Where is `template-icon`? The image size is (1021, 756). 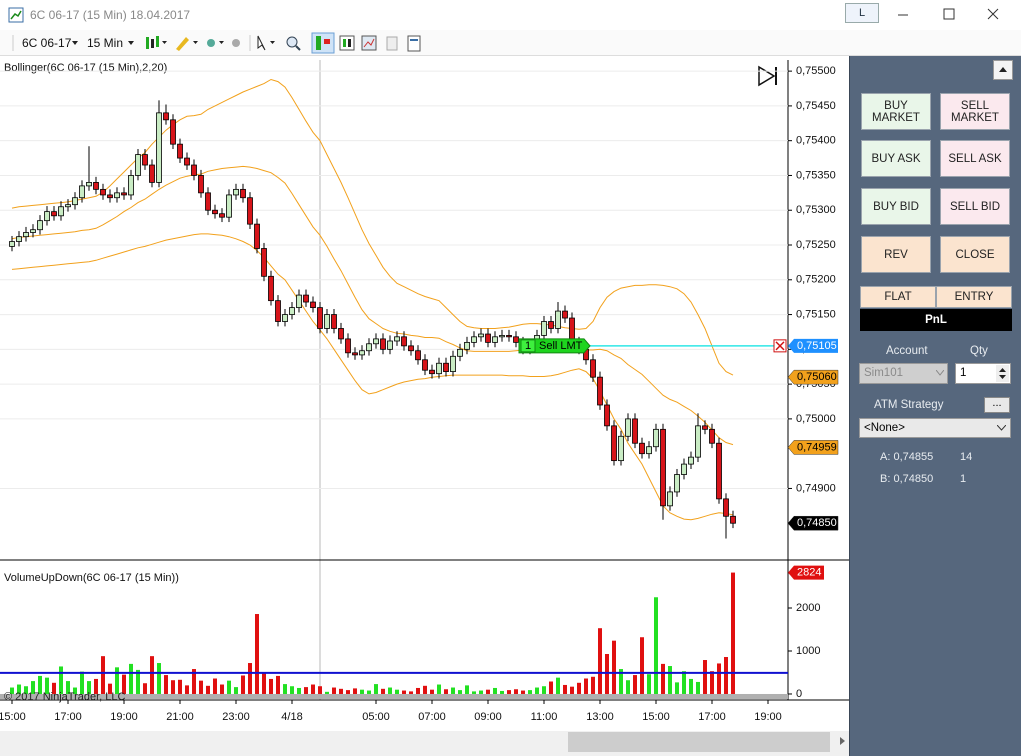 template-icon is located at coordinates (369, 43).